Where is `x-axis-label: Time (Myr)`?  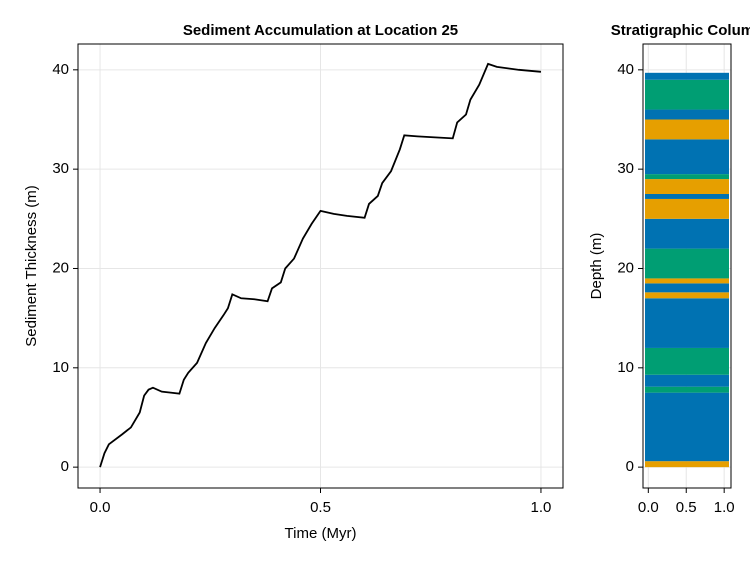
x-axis-label: Time (Myr) is located at coordinates (321, 533).